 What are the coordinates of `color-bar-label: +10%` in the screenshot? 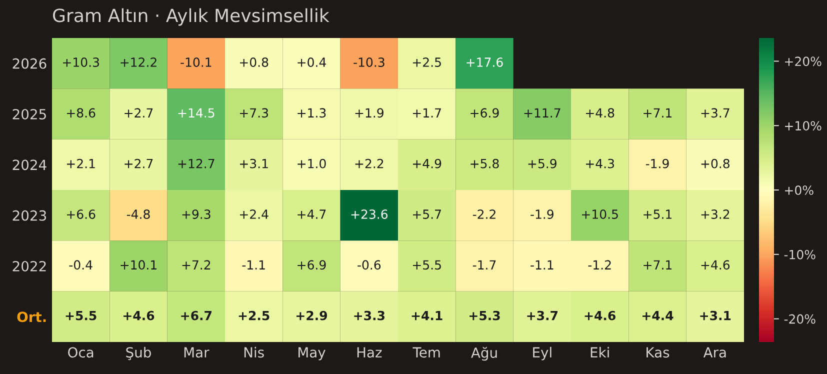 It's located at (803, 126).